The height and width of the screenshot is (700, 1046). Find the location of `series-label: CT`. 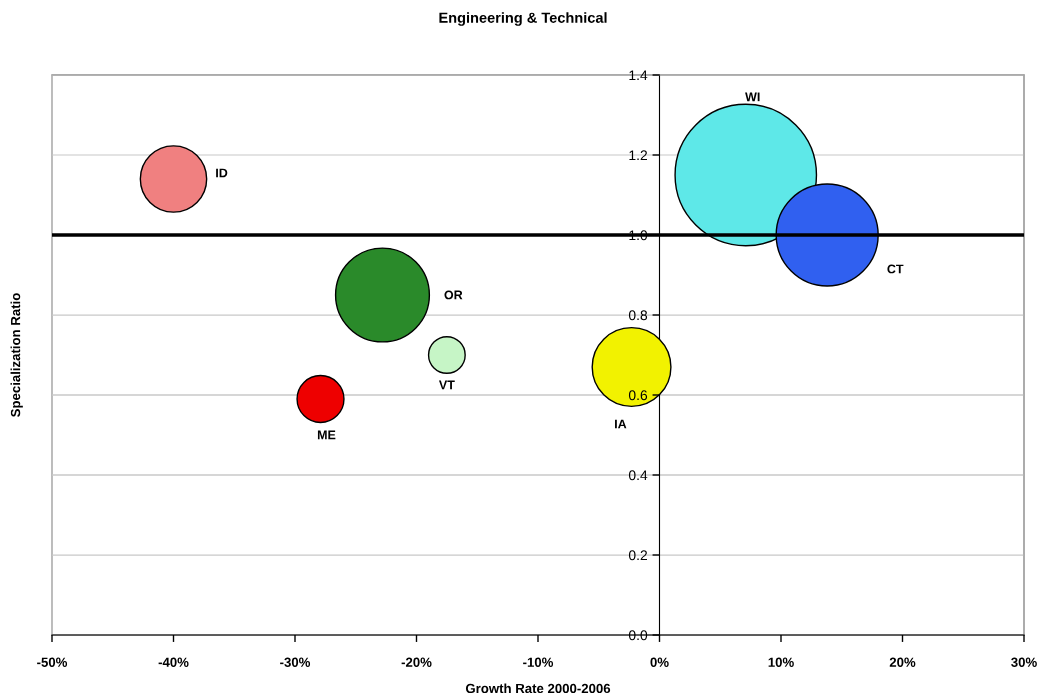

series-label: CT is located at coordinates (895, 269).